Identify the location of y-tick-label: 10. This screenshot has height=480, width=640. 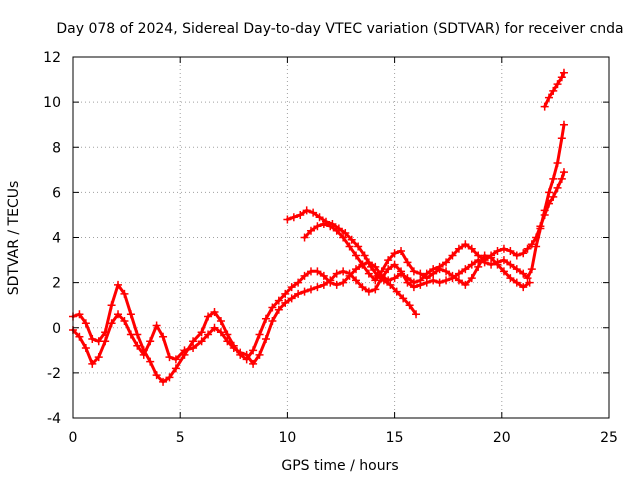
(52, 103).